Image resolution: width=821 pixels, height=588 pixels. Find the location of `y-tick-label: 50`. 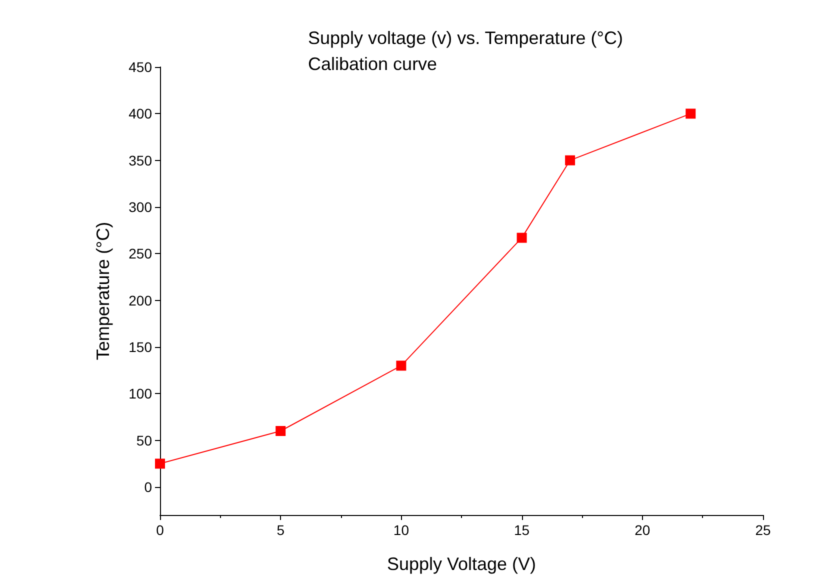

y-tick-label: 50 is located at coordinates (144, 440).